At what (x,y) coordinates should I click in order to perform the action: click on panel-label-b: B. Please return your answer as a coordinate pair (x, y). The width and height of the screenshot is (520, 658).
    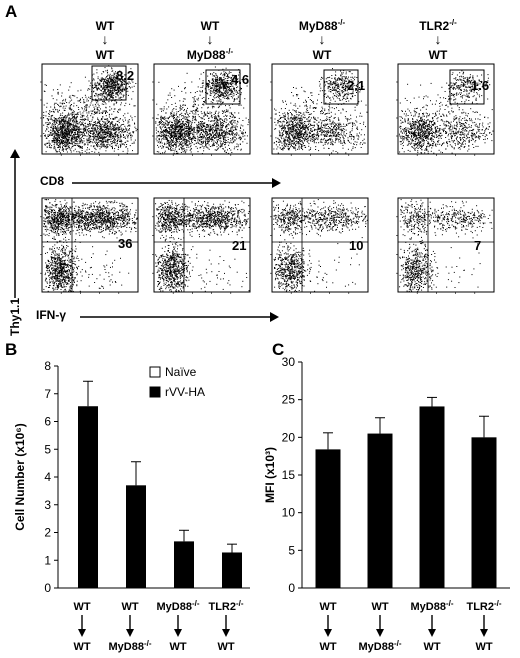
    Looking at the image, I should click on (11, 349).